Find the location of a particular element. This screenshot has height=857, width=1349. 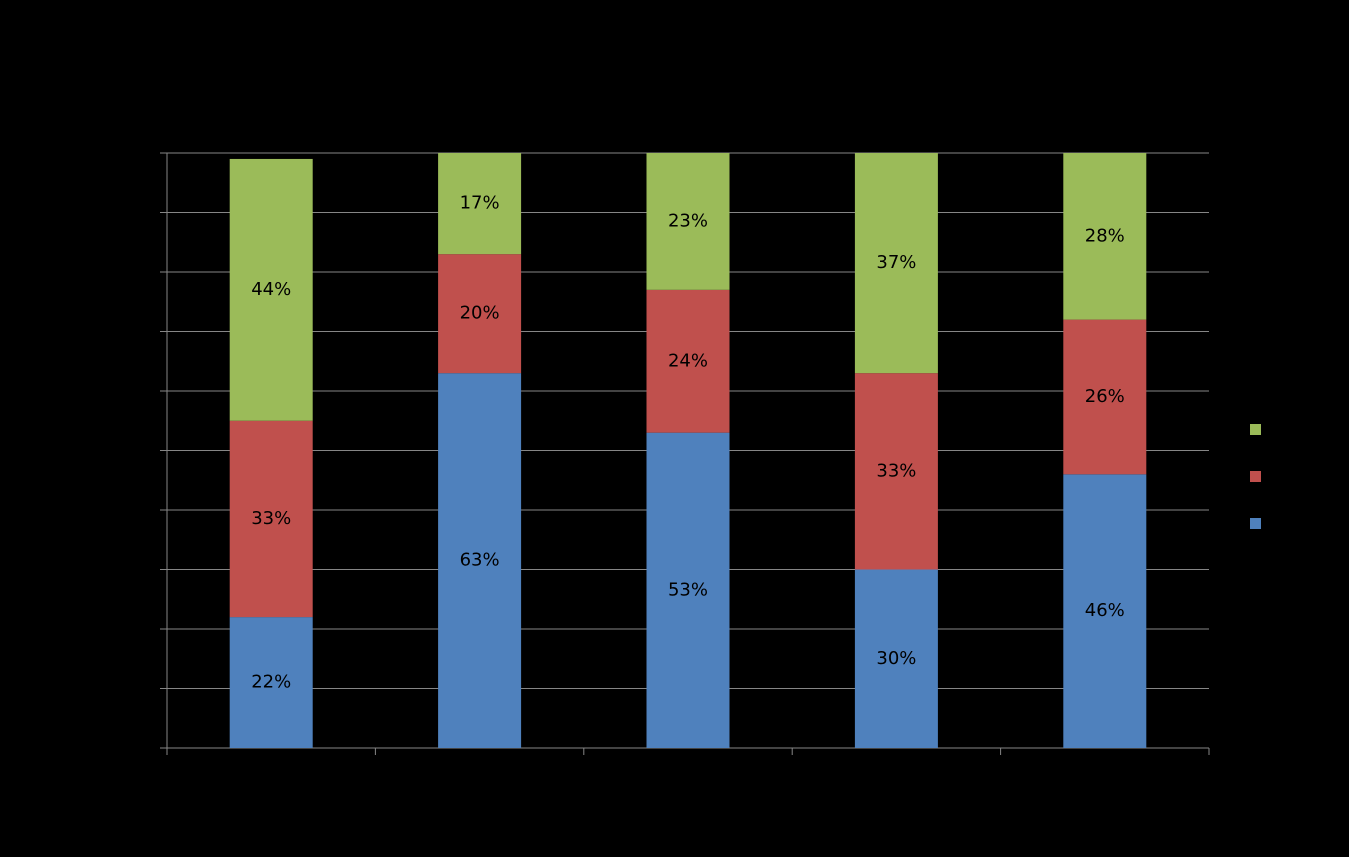

value-label: 37% is located at coordinates (896, 262).